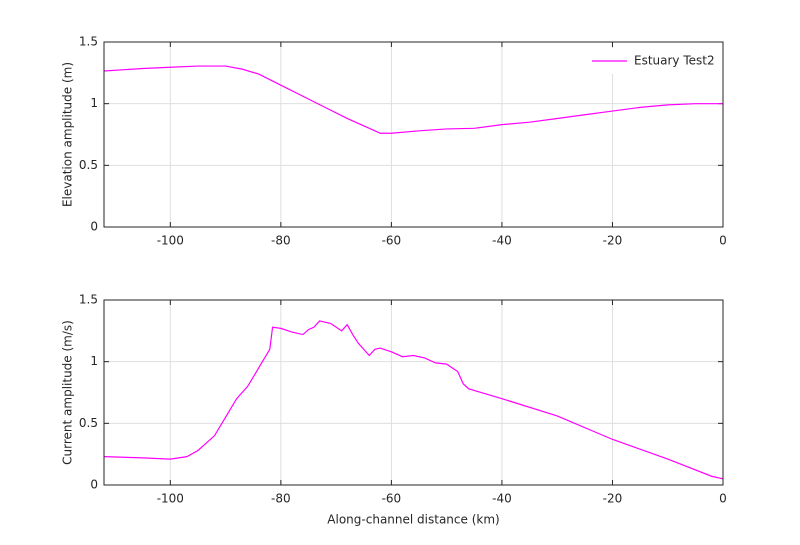  What do you see at coordinates (413, 520) in the screenshot?
I see `x-axis-label: Along-channel distance (km)` at bounding box center [413, 520].